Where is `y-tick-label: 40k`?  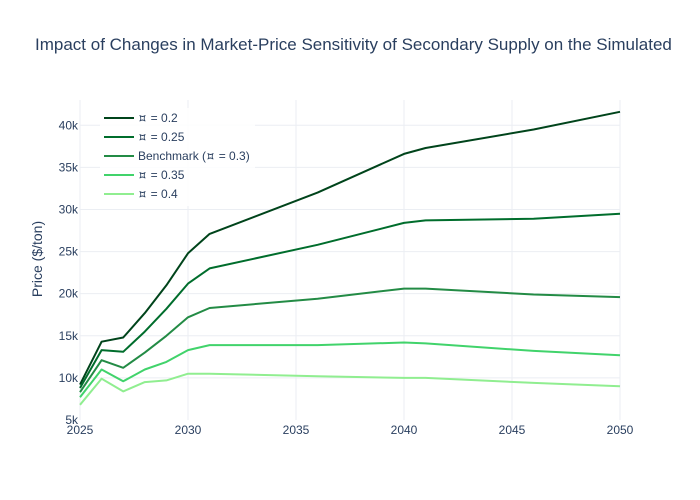 y-tick-label: 40k is located at coordinates (69, 125).